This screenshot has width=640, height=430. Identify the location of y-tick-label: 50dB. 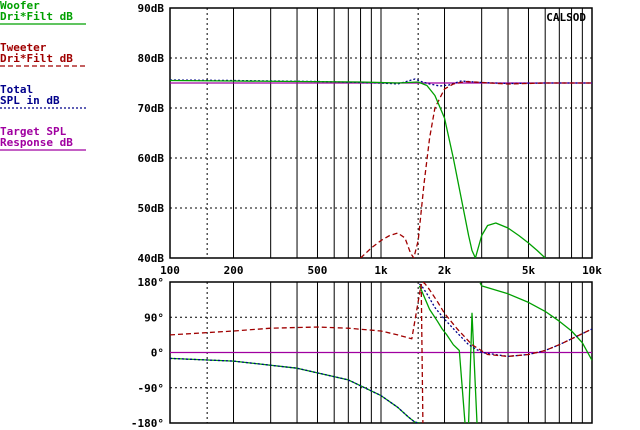
(151, 208).